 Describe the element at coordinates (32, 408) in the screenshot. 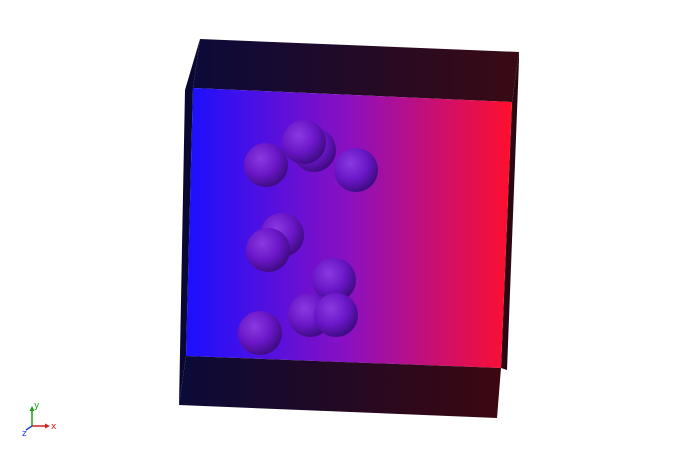

I see `y-axis-arrow-icon` at that location.